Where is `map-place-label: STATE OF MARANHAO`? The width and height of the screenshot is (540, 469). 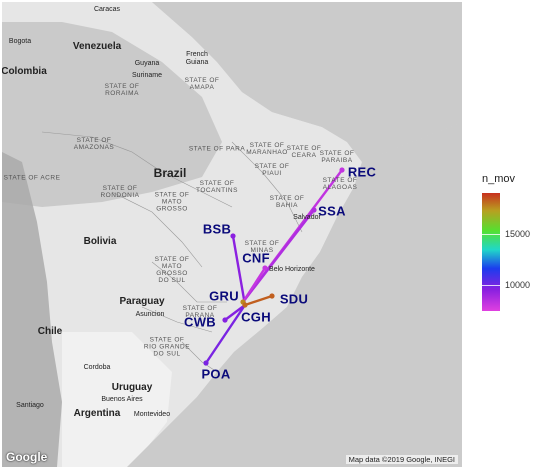 map-place-label: STATE OF MARANHAO is located at coordinates (267, 149).